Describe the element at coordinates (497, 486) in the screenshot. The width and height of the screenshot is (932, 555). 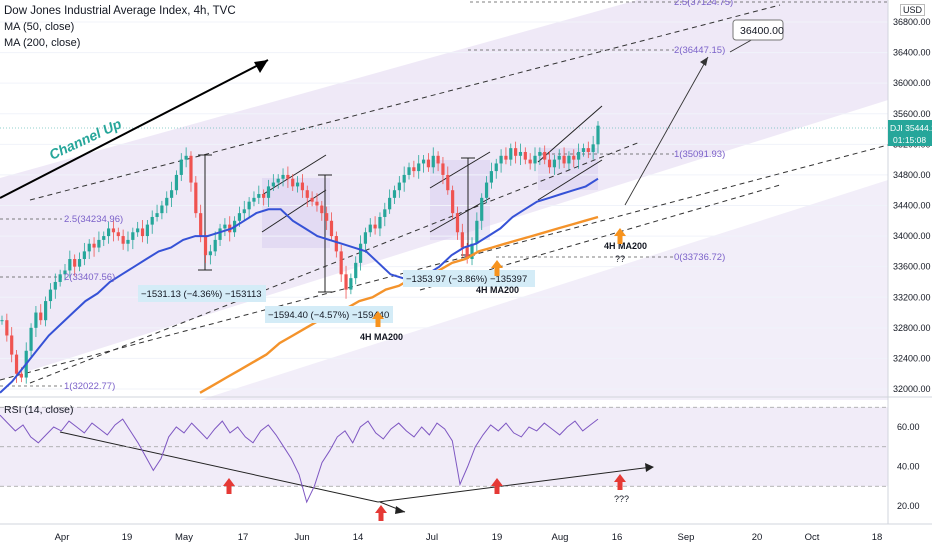
I see `red-up-arrow` at that location.